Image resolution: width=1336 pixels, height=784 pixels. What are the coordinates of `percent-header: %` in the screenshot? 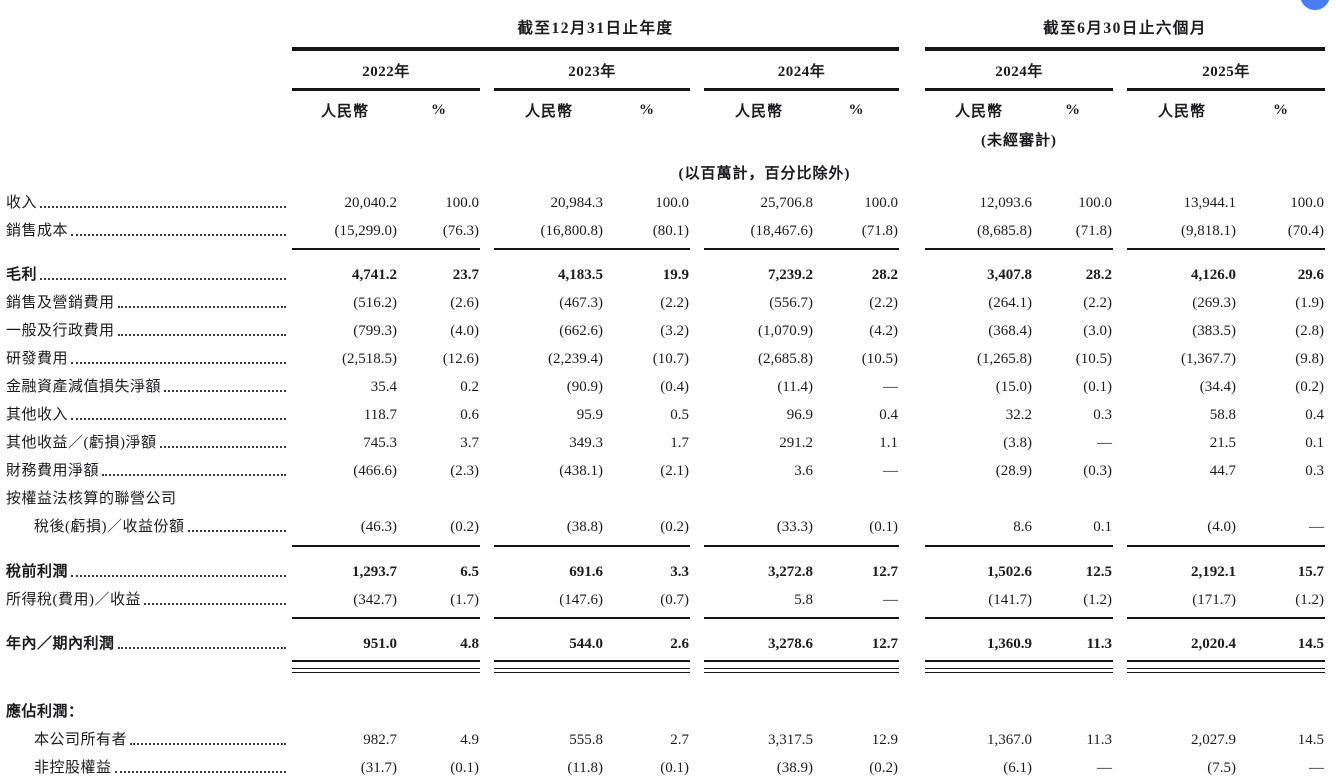 It's located at (647, 110).